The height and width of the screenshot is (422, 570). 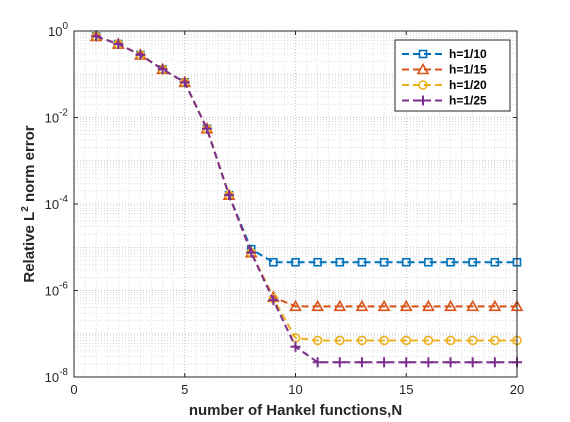 What do you see at coordinates (295, 410) in the screenshot?
I see `x-axis-label: number of Hankel functions,N` at bounding box center [295, 410].